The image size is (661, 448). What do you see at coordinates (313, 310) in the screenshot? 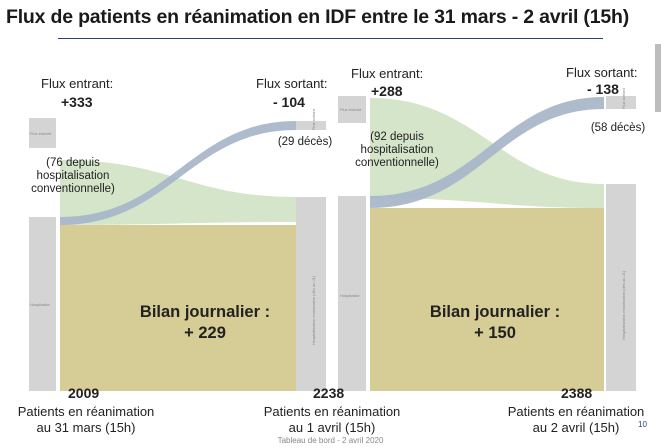
I see `node-label-reanimation-1: Hospitalisation réanimation (dès au J1)` at bounding box center [313, 310].